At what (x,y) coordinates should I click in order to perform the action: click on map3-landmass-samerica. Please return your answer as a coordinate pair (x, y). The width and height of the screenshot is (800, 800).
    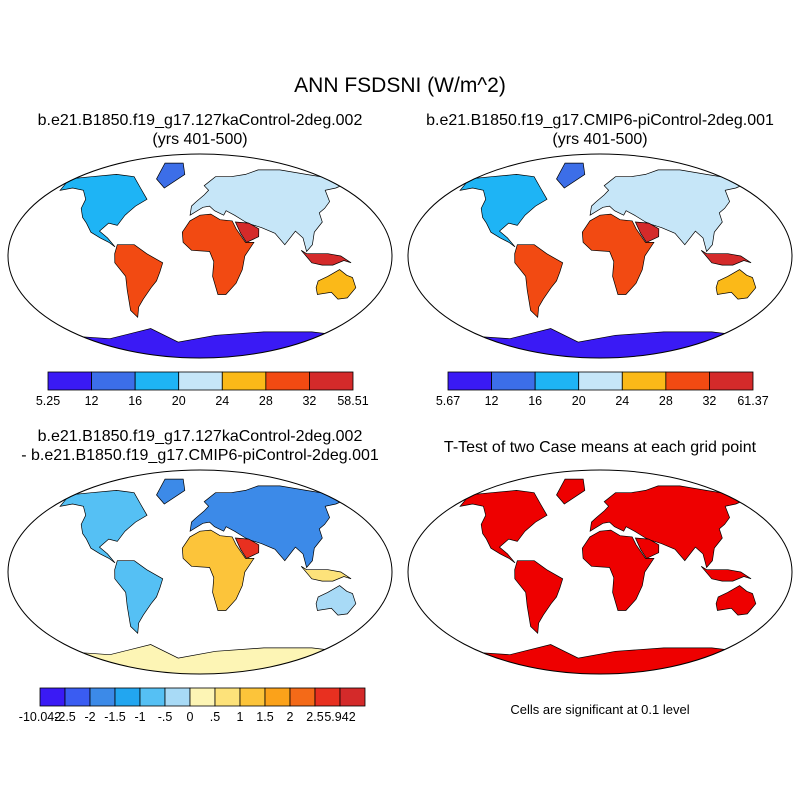
    Looking at the image, I should click on (139, 597).